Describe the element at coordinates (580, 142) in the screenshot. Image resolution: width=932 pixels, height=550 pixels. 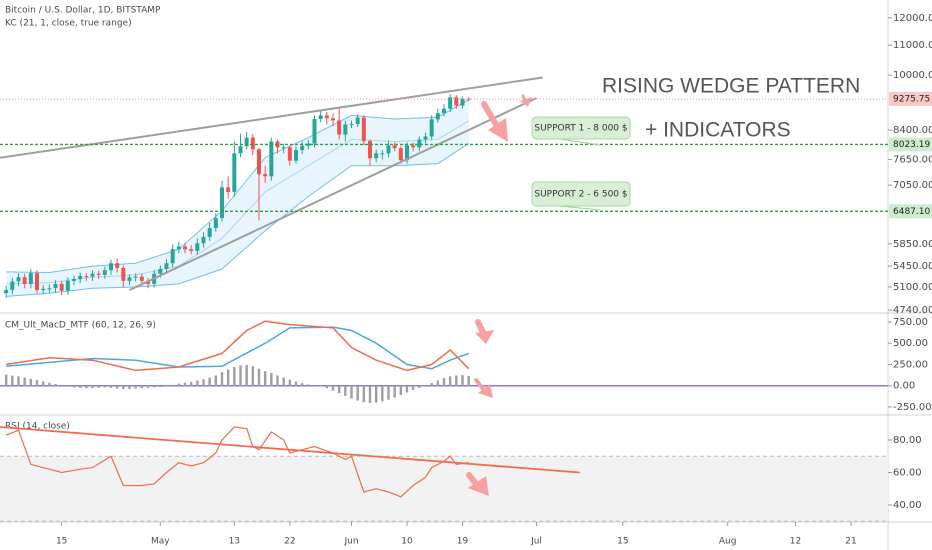
I see `callout` at that location.